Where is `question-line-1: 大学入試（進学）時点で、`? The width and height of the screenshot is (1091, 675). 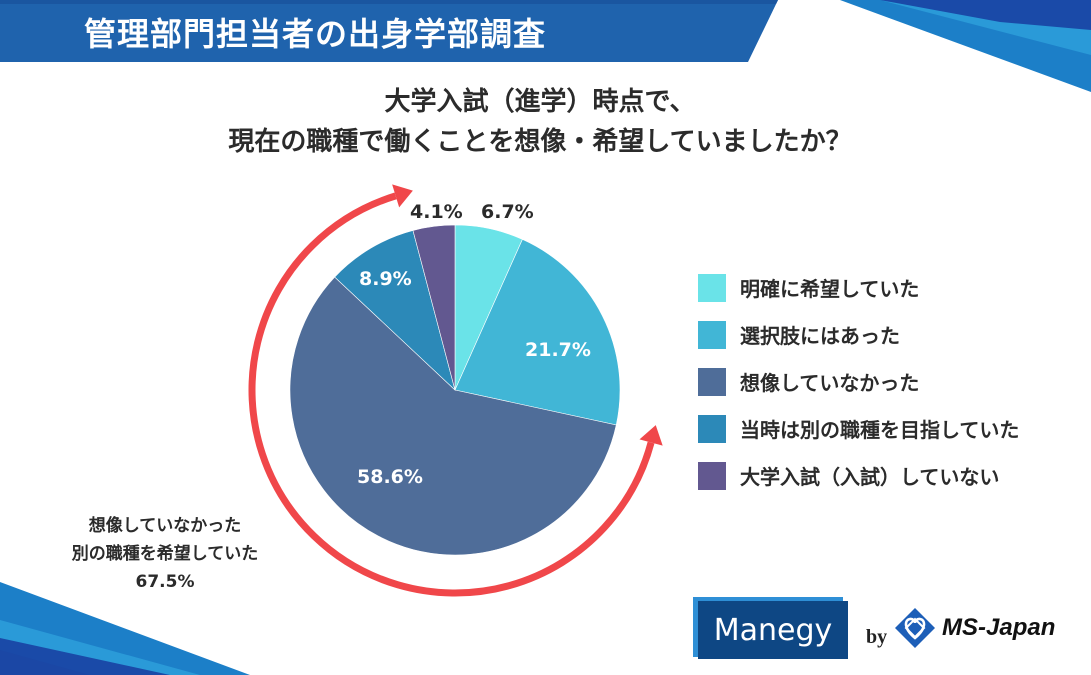 question-line-1: 大学入試（進学）時点で、 is located at coordinates (540, 102).